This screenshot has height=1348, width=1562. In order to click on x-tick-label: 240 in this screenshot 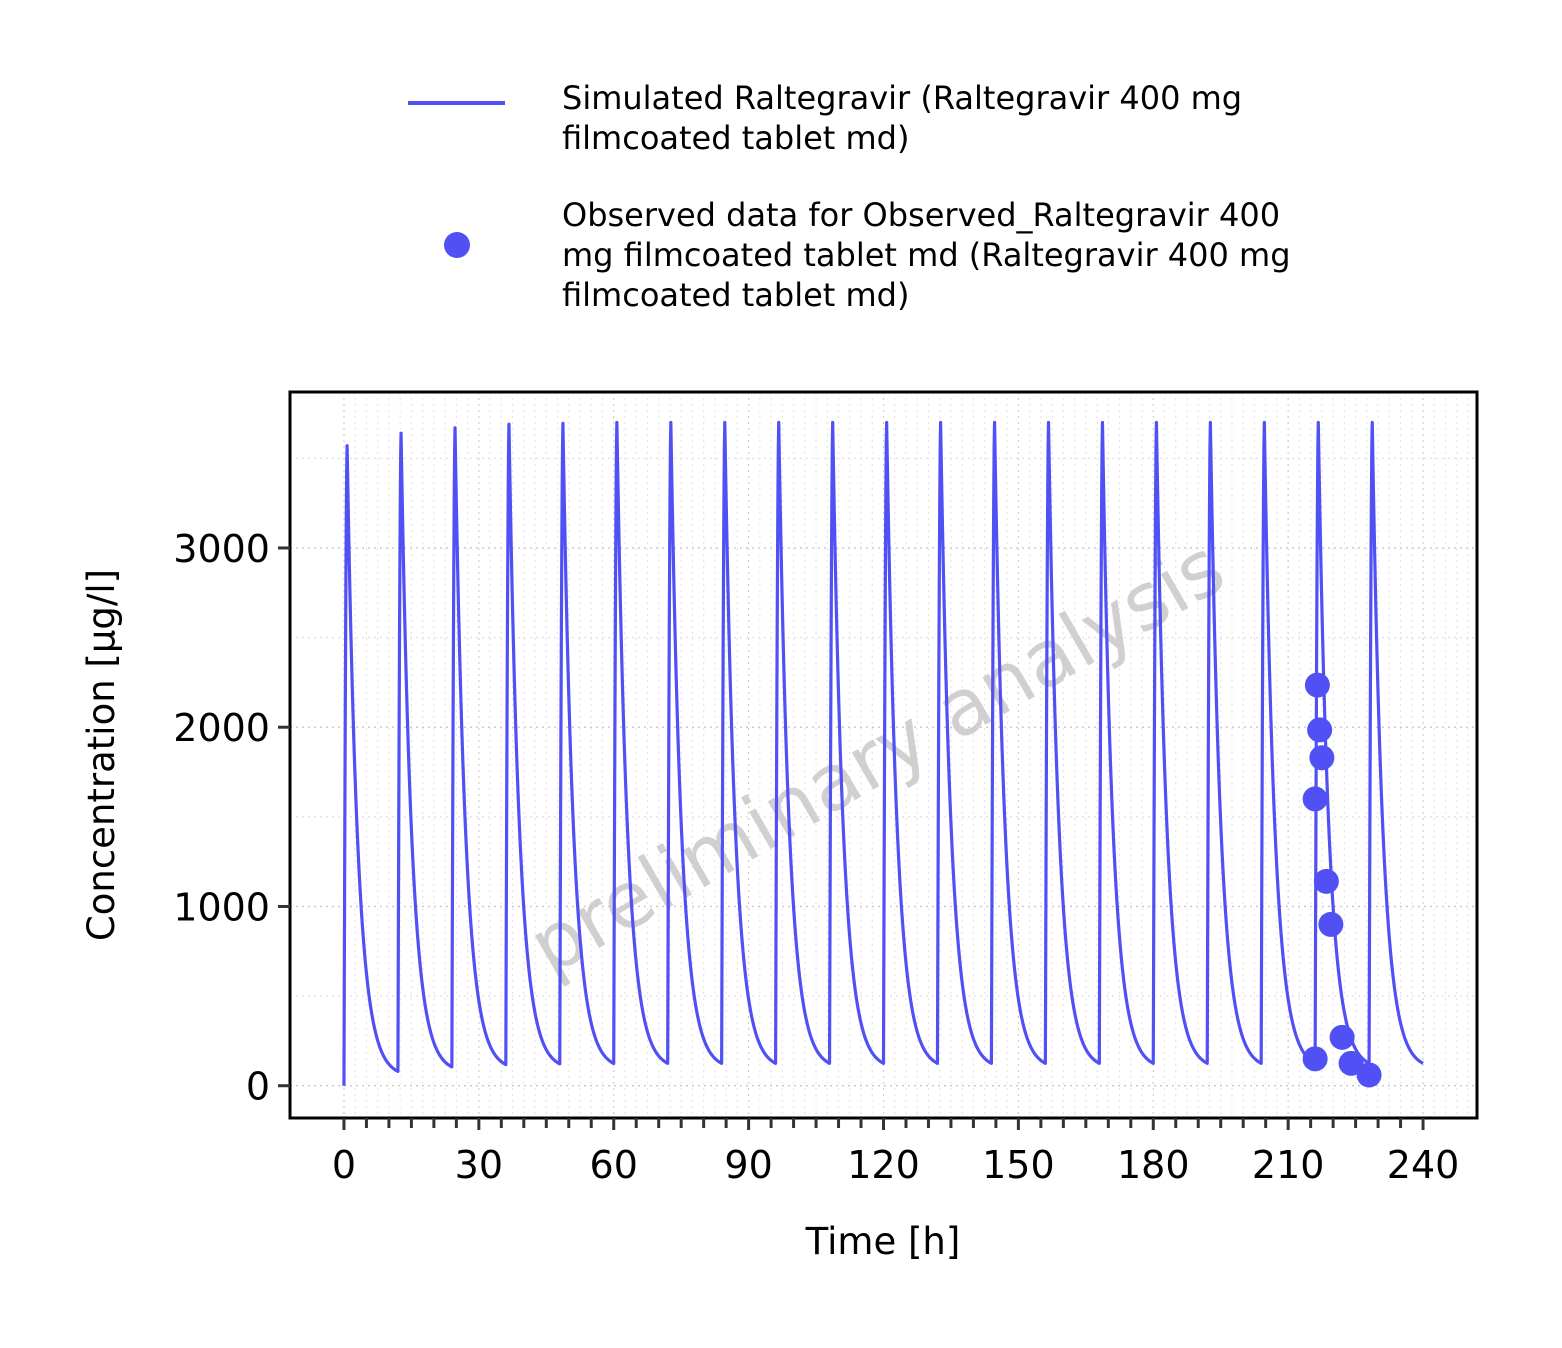, I will do `click(1423, 1165)`.